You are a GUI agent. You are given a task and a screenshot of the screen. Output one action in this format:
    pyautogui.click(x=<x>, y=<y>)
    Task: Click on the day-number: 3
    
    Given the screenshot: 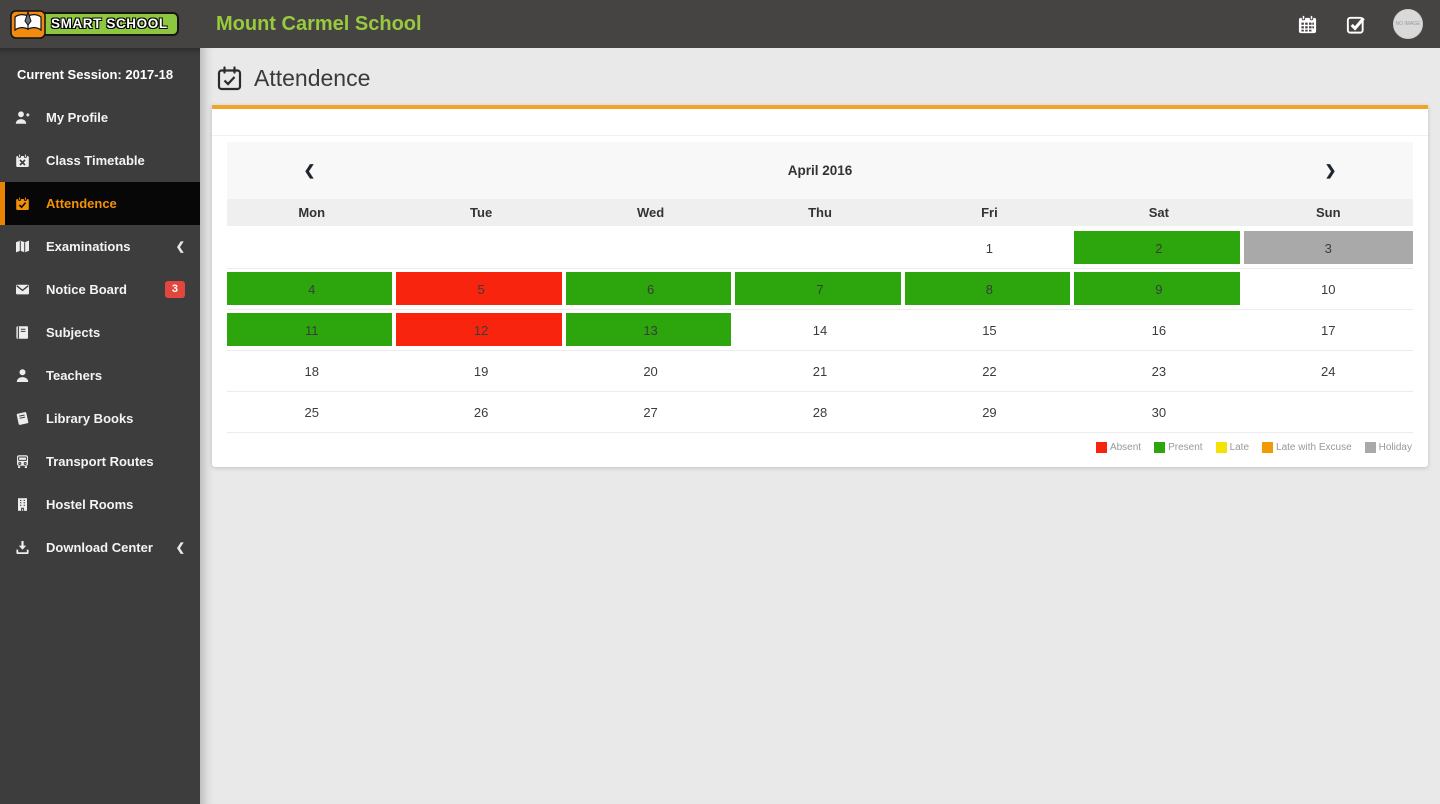 What is the action you would take?
    pyautogui.click(x=1328, y=248)
    